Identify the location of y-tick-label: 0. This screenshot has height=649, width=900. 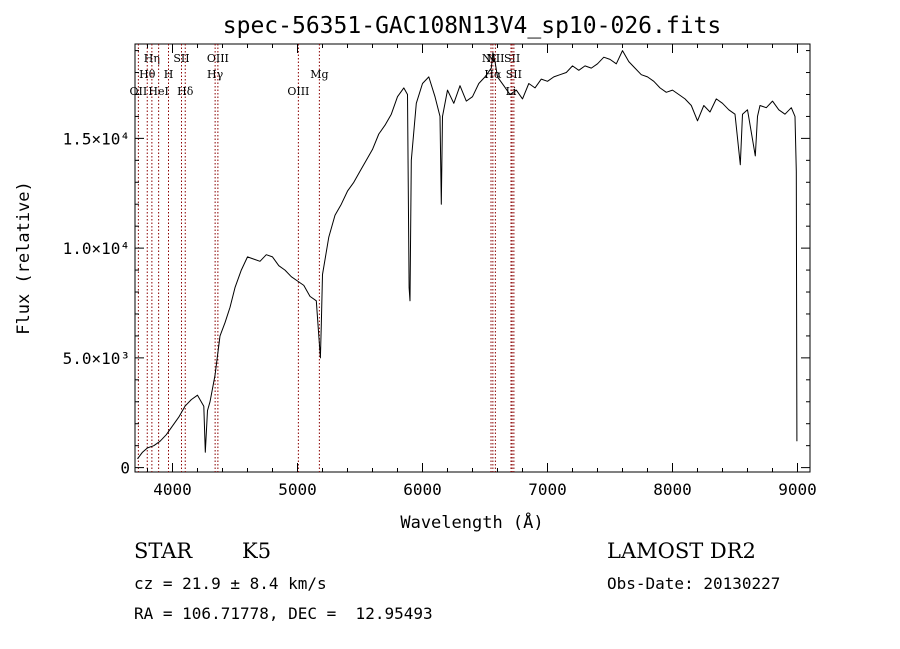
(125, 468).